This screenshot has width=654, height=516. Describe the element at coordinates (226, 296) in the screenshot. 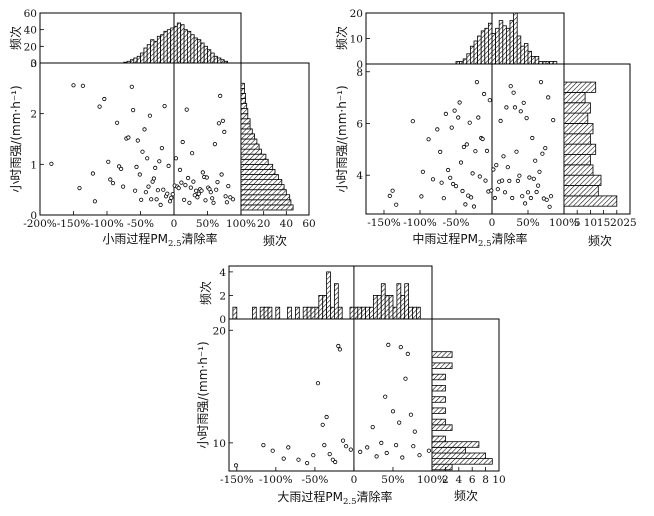

I see `heavy-top-hist-y-ticks: 0 2 4` at that location.